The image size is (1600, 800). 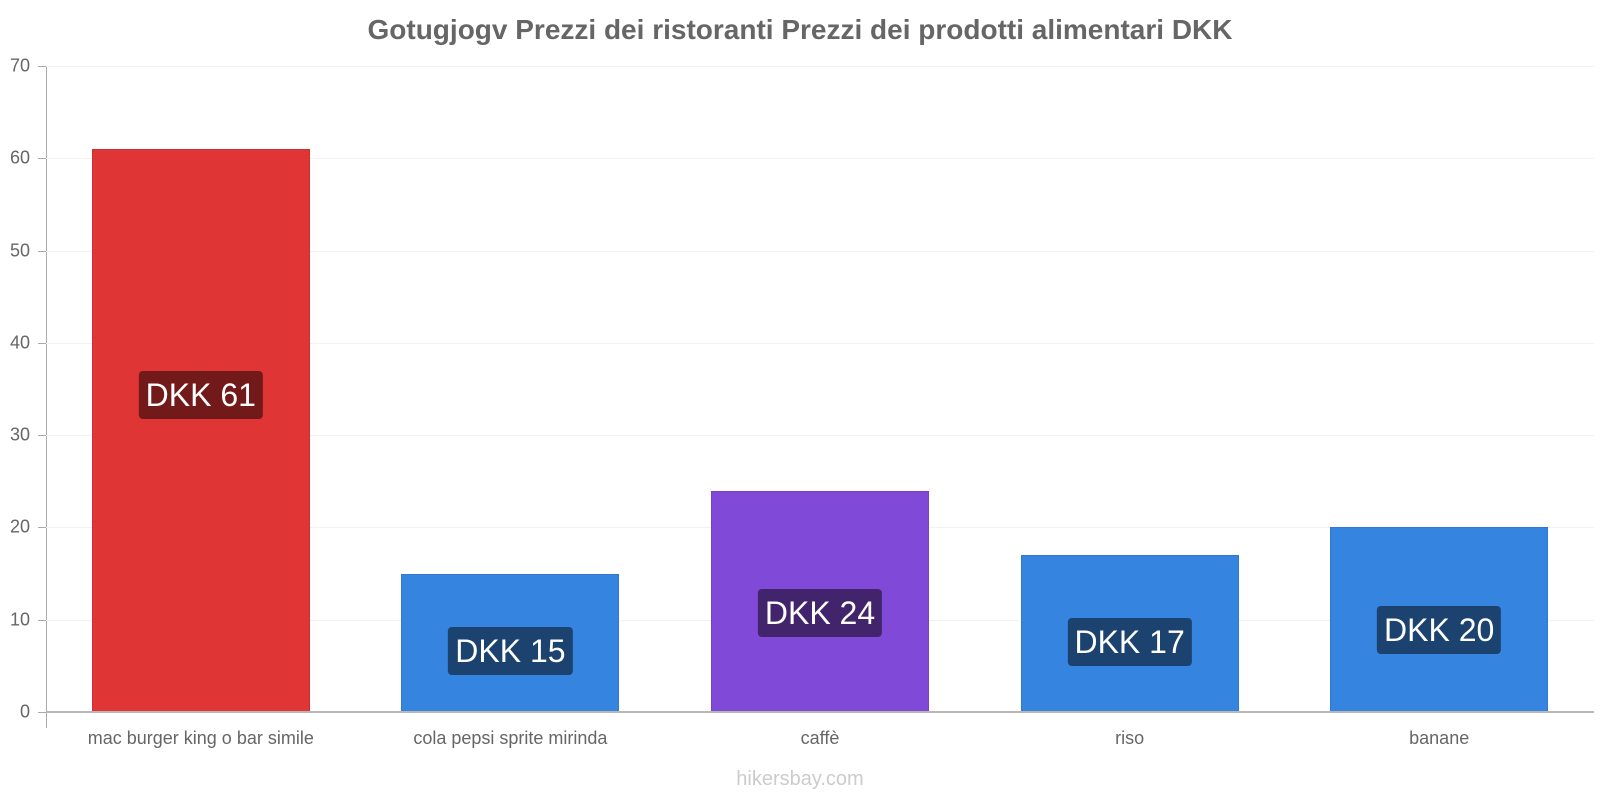 What do you see at coordinates (19, 619) in the screenshot?
I see `y-tick-label: 10` at bounding box center [19, 619].